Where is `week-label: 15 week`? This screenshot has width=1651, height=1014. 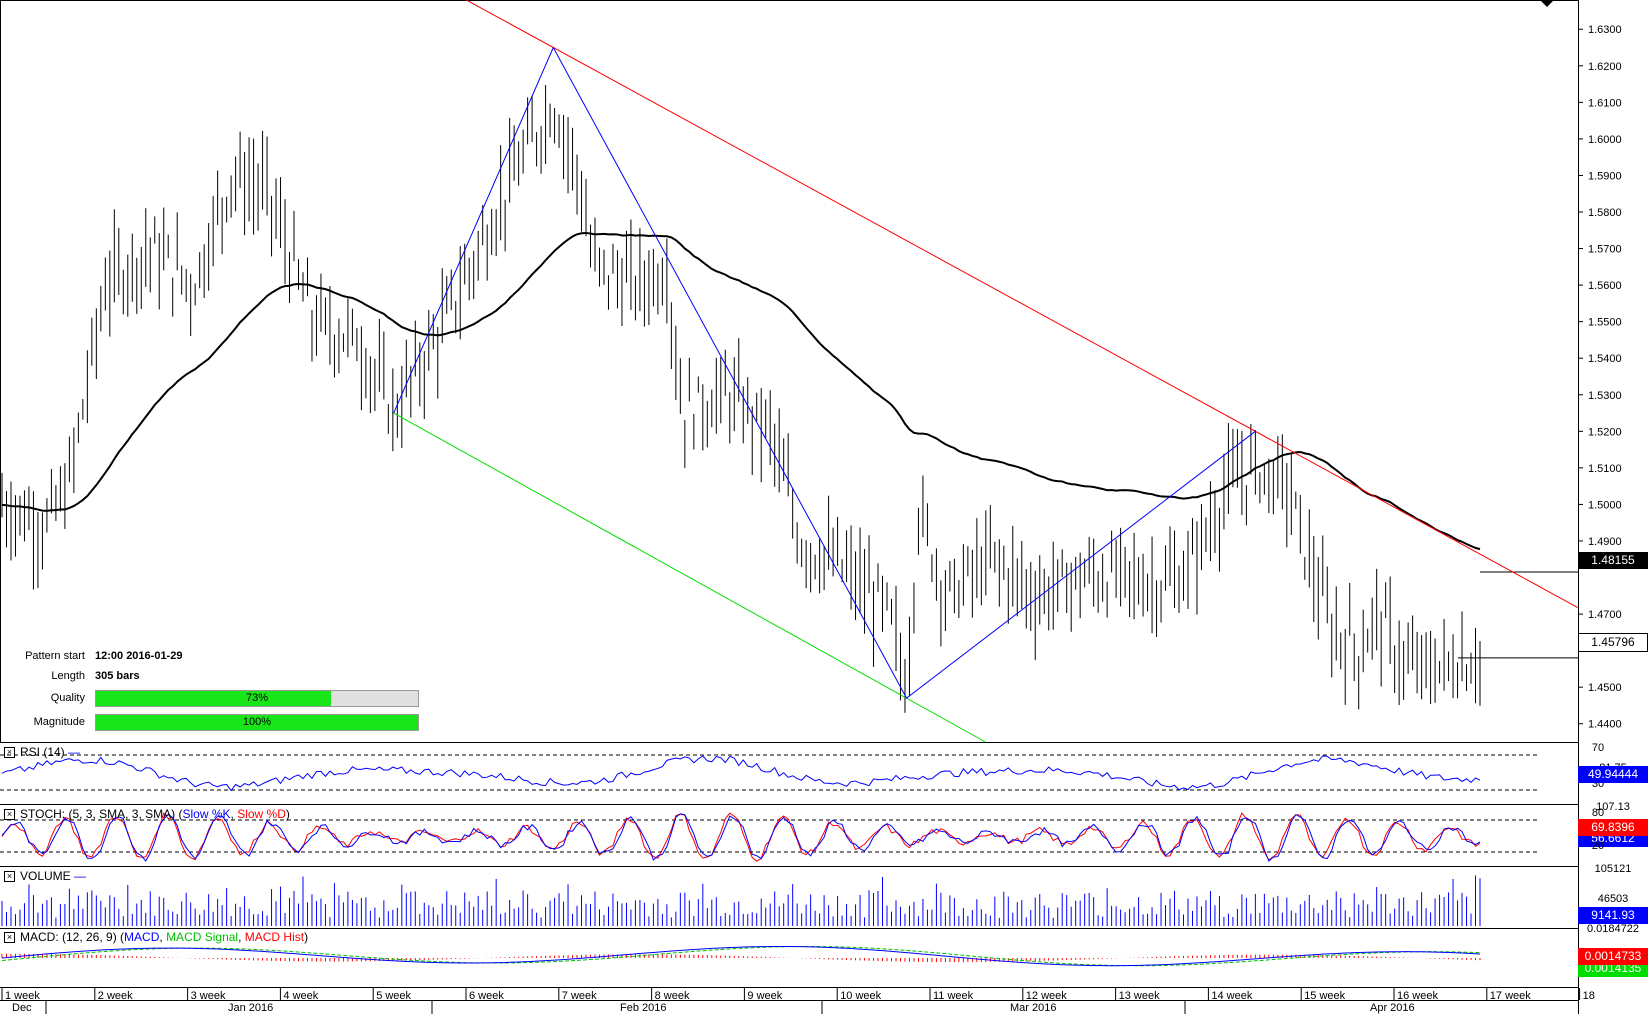
week-label: 15 week is located at coordinates (1324, 996).